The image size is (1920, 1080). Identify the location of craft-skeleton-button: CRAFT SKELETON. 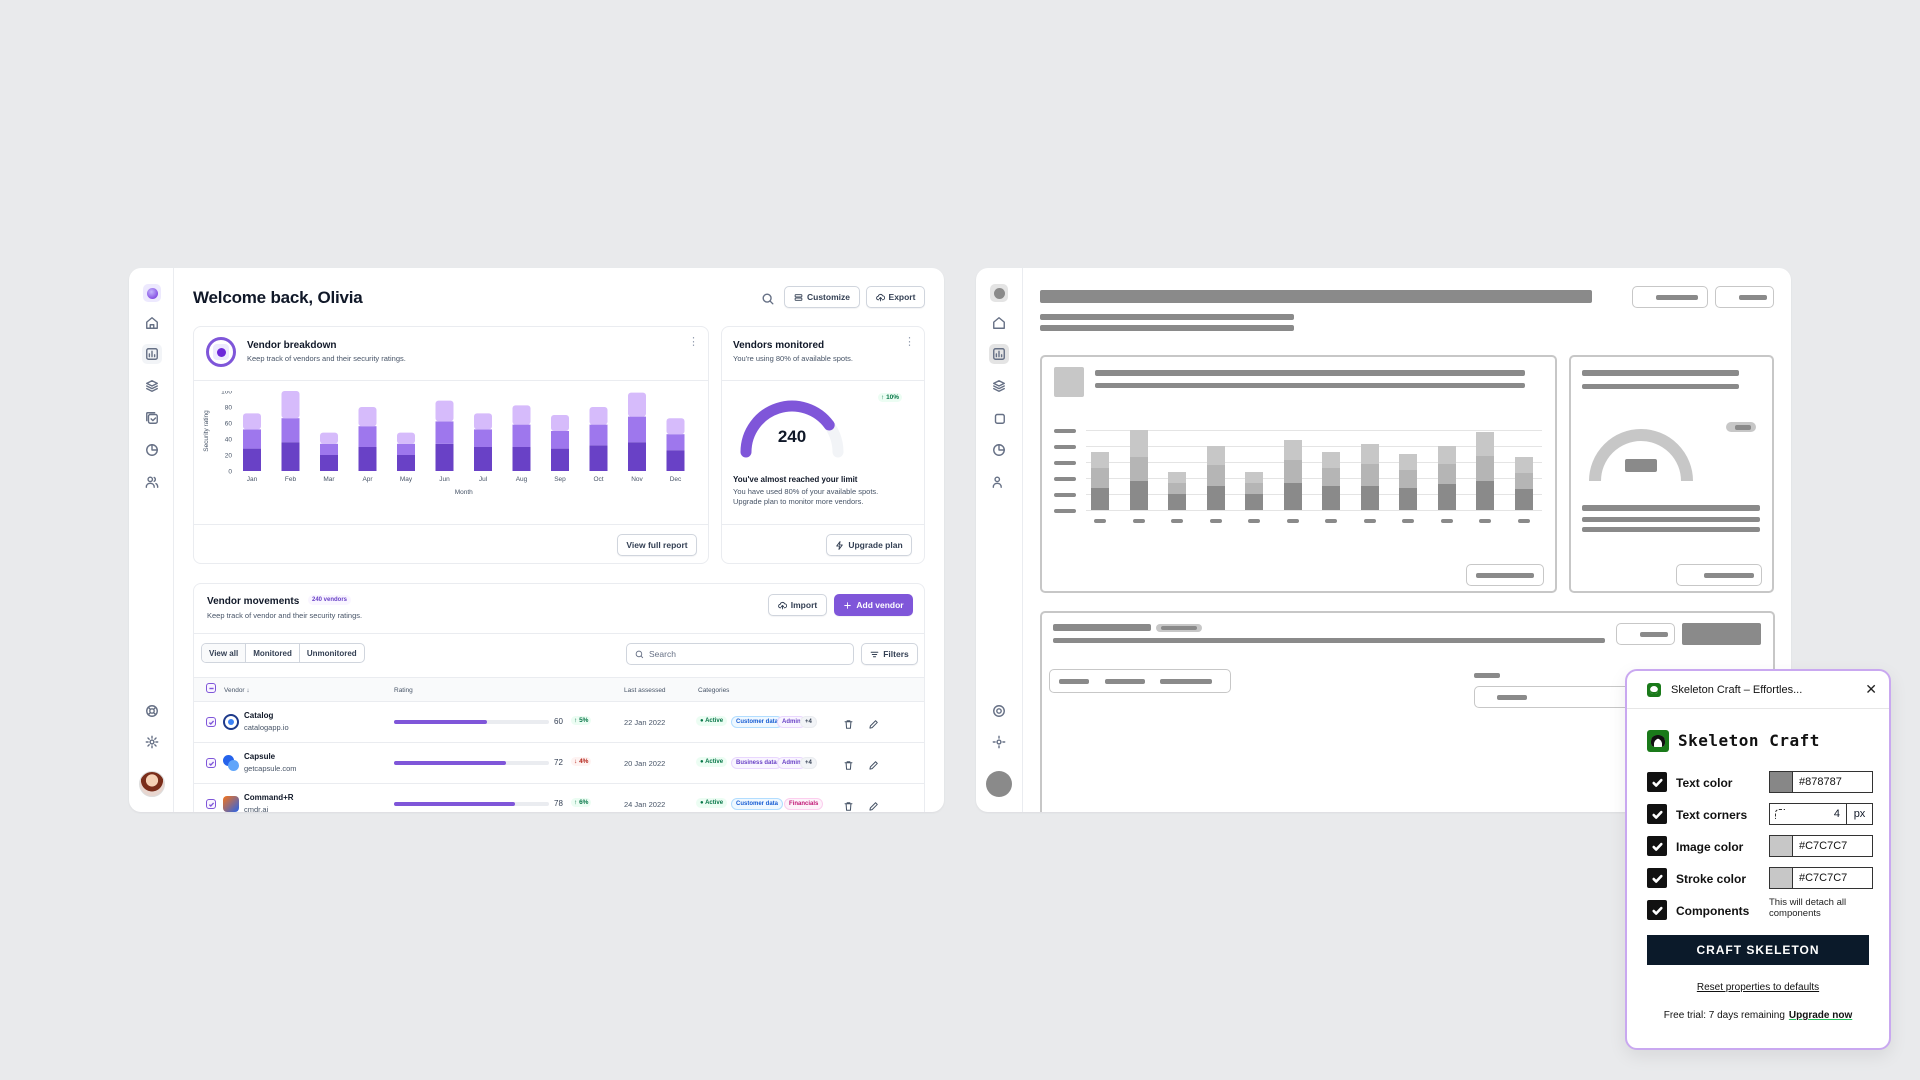
(1758, 950).